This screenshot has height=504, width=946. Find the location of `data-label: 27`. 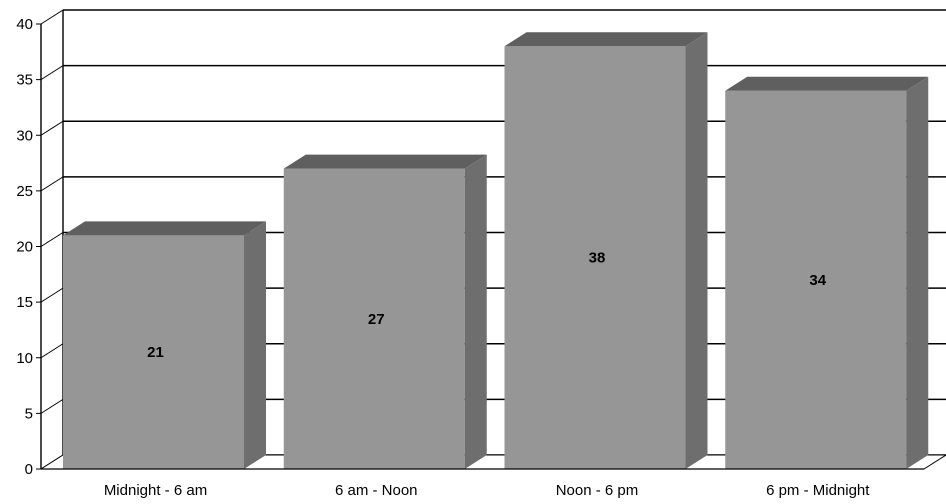

data-label: 27 is located at coordinates (376, 319).